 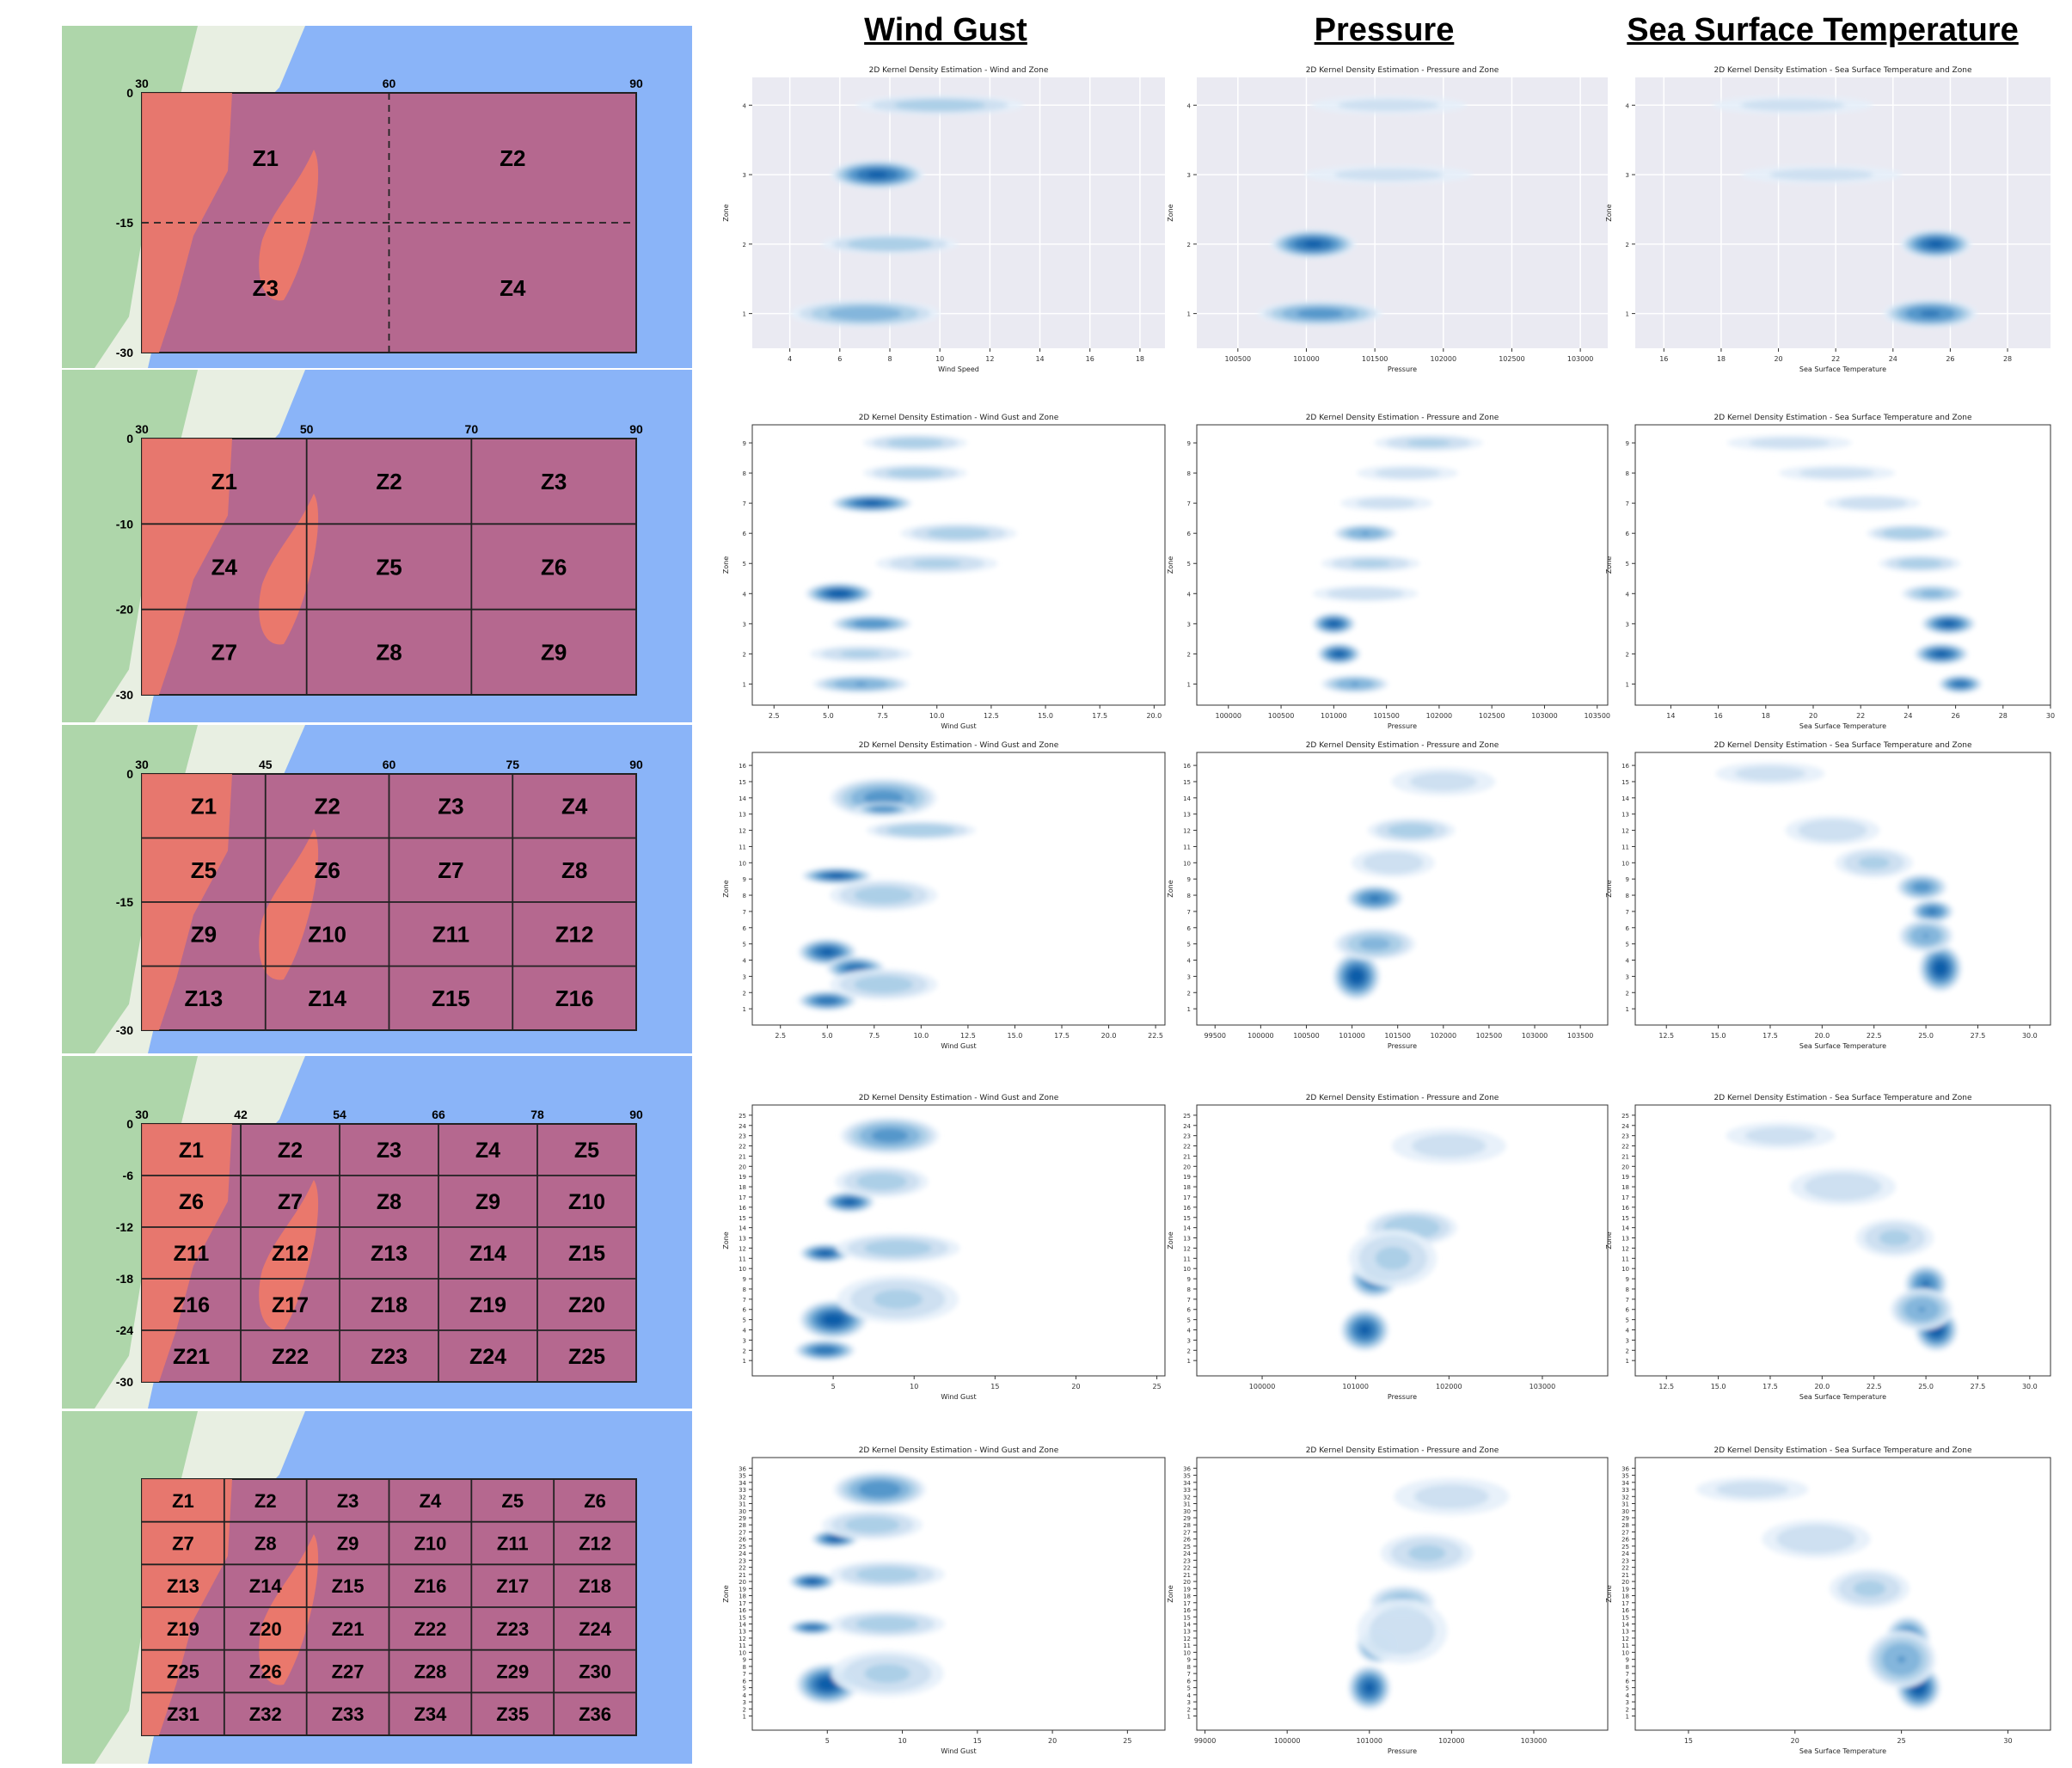 What do you see at coordinates (125, 902) in the screenshot?
I see `latitude-tick: -15` at bounding box center [125, 902].